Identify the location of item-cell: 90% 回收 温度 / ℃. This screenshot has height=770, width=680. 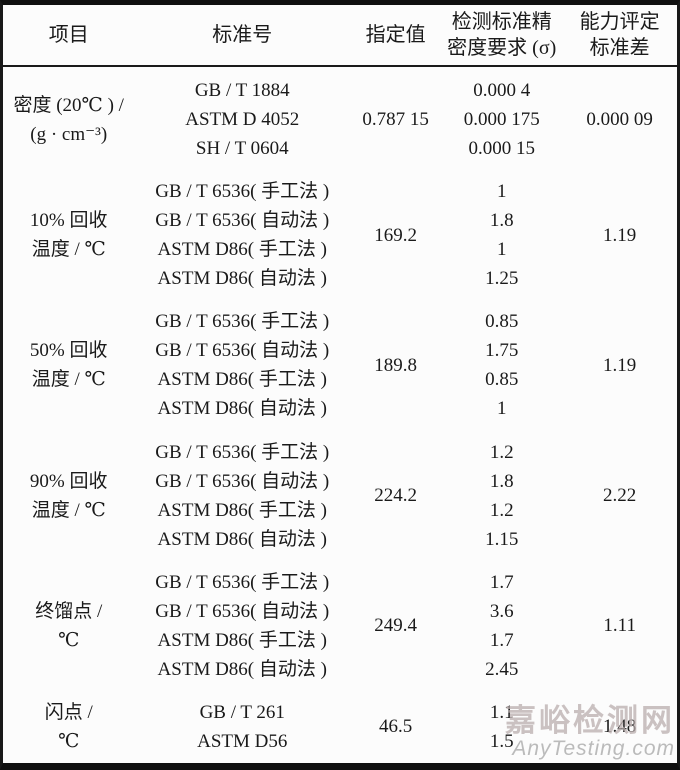
(68, 496).